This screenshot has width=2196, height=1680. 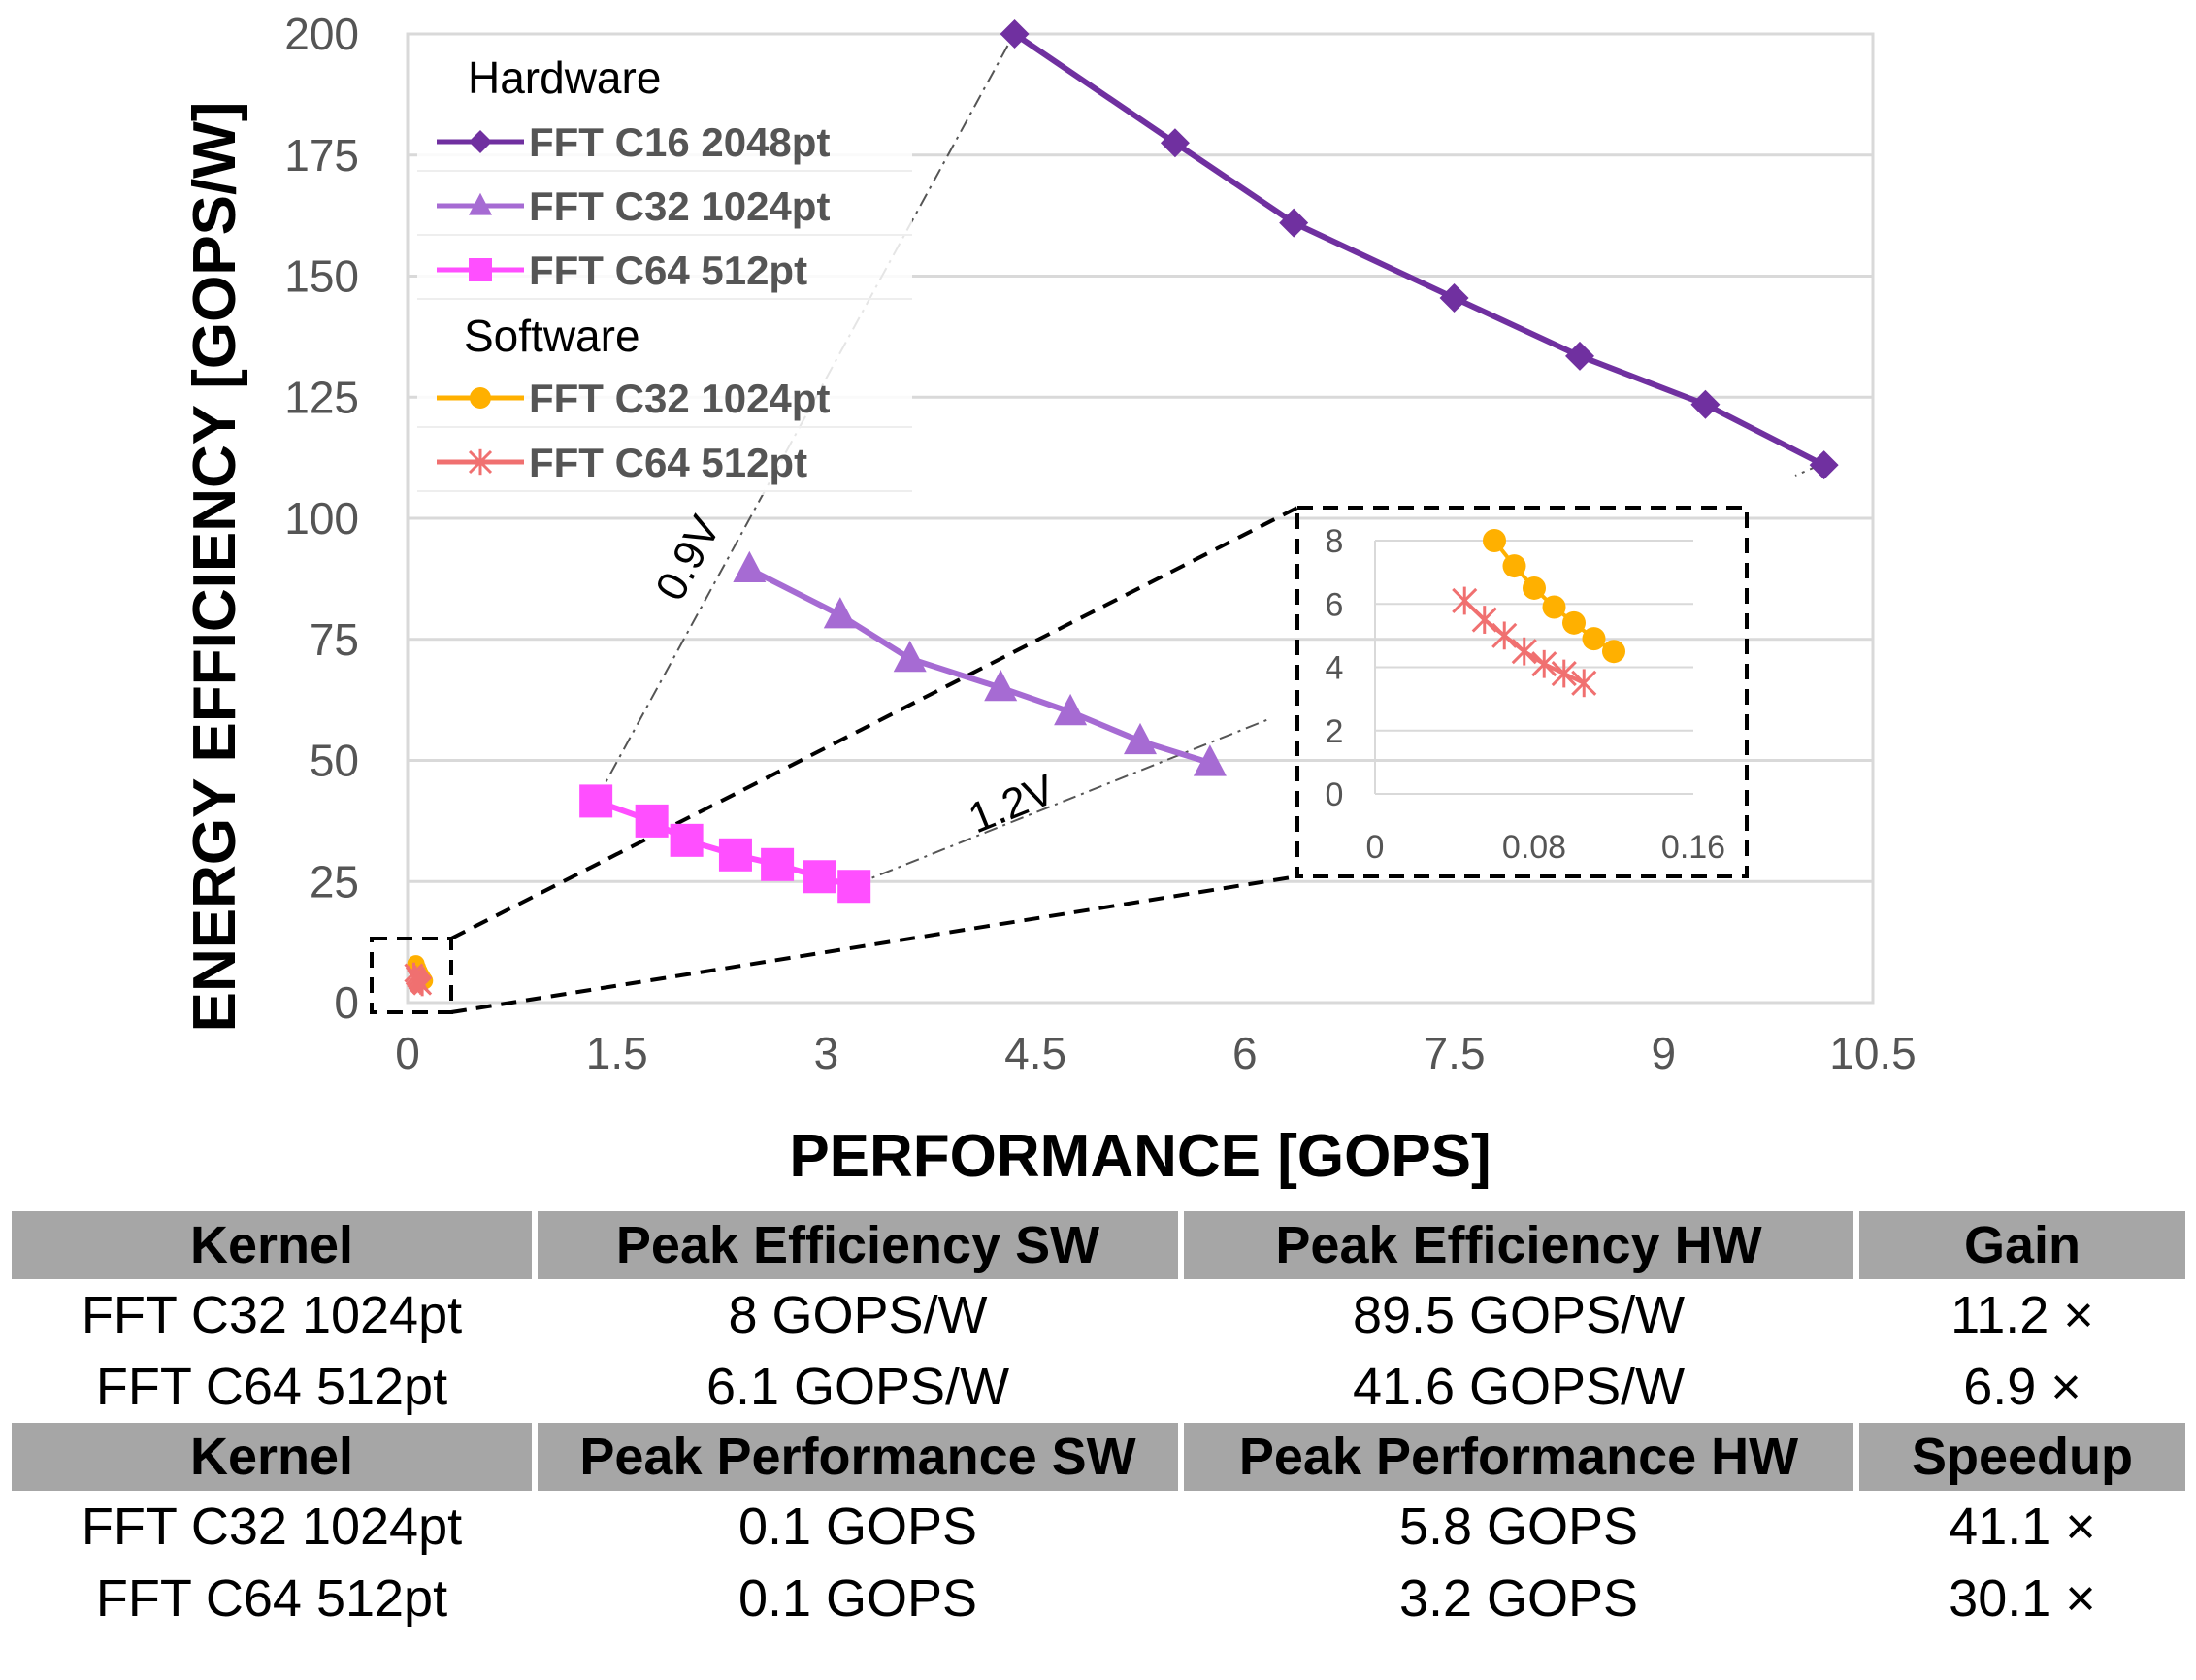 What do you see at coordinates (1140, 1156) in the screenshot?
I see `x-axis-title: PERFORMANCE [GOPS]` at bounding box center [1140, 1156].